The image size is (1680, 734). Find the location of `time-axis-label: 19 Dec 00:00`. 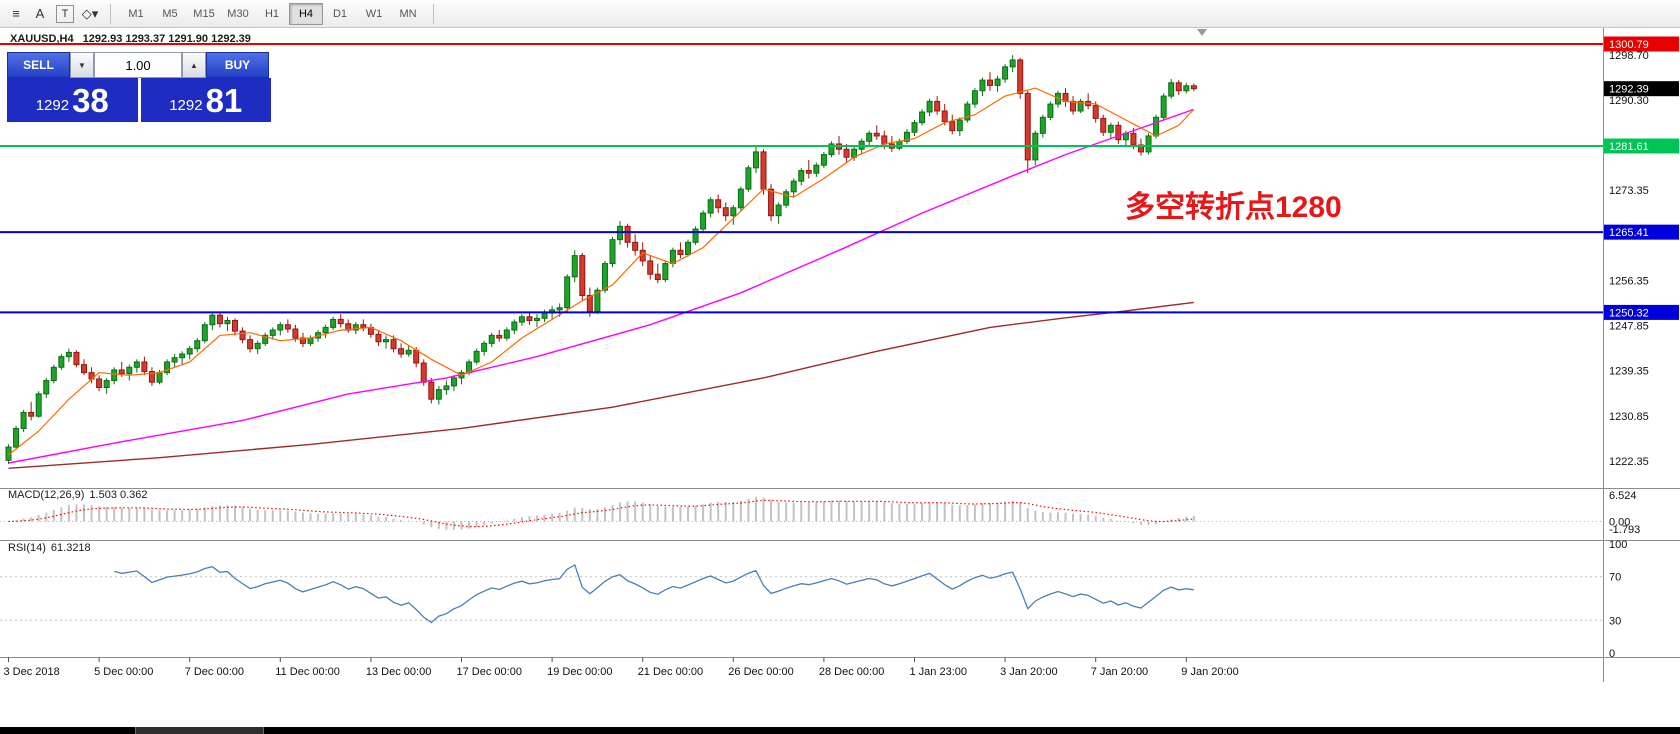

time-axis-label: 19 Dec 00:00 is located at coordinates (579, 672).